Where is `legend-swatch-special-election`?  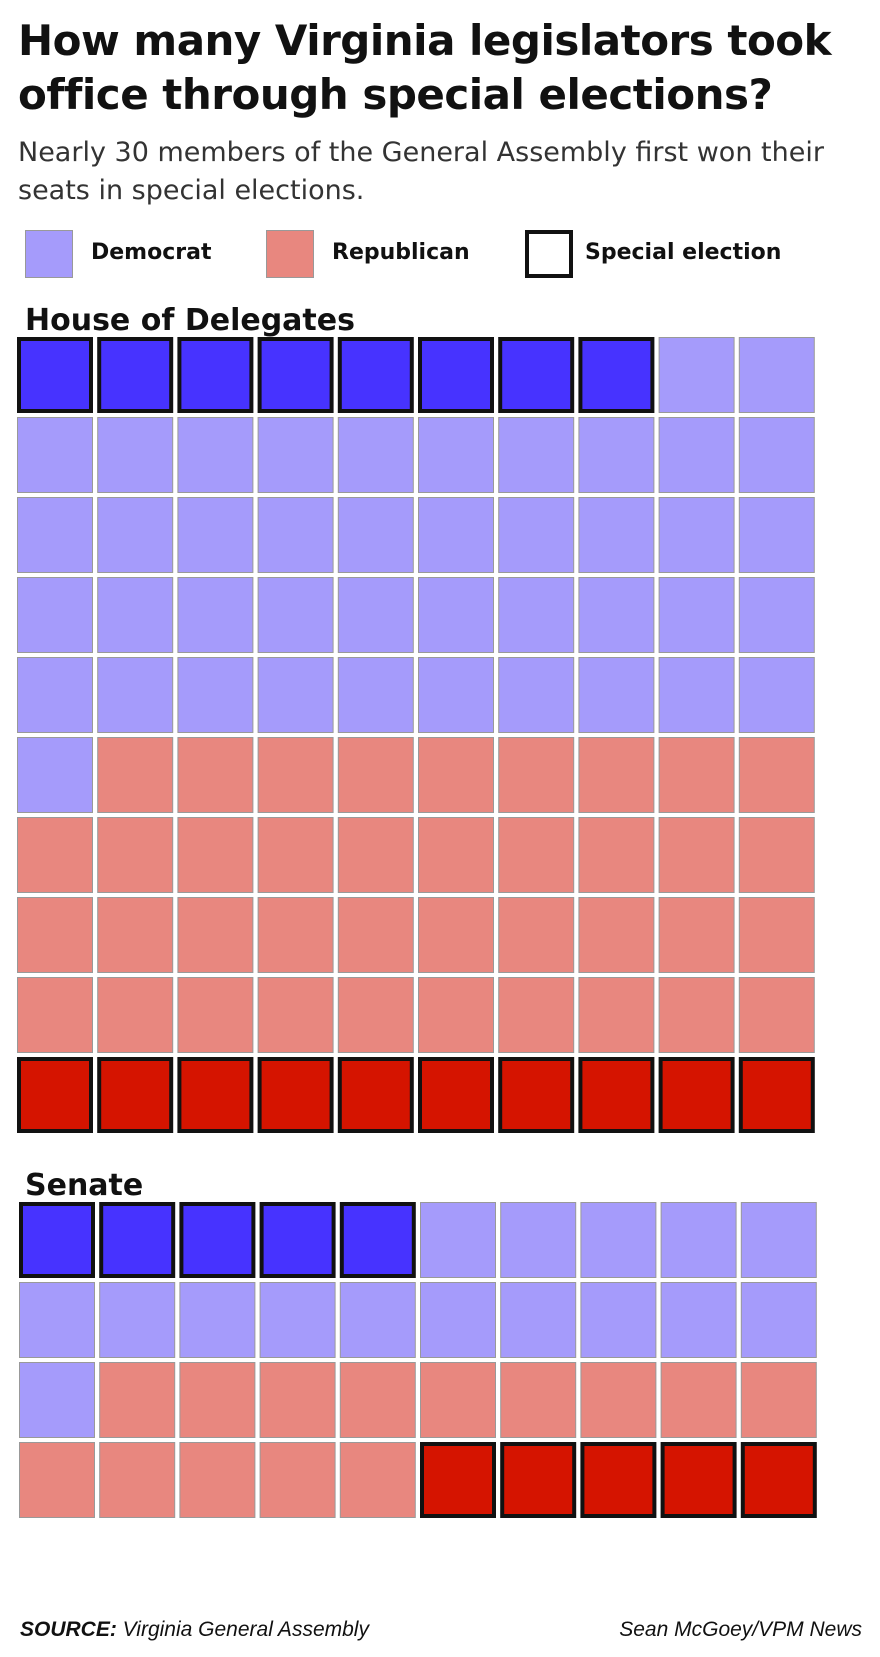 legend-swatch-special-election is located at coordinates (549, 254).